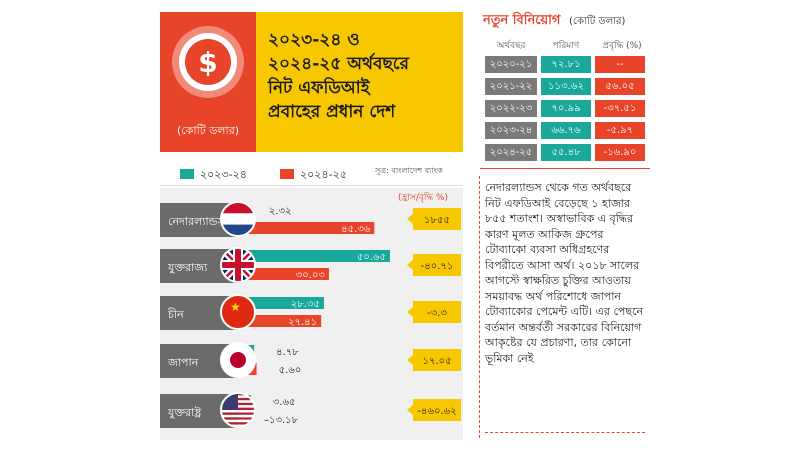 The image size is (800, 450). What do you see at coordinates (620, 152) in the screenshot?
I see `growth-cell: -১৬.৯০` at bounding box center [620, 152].